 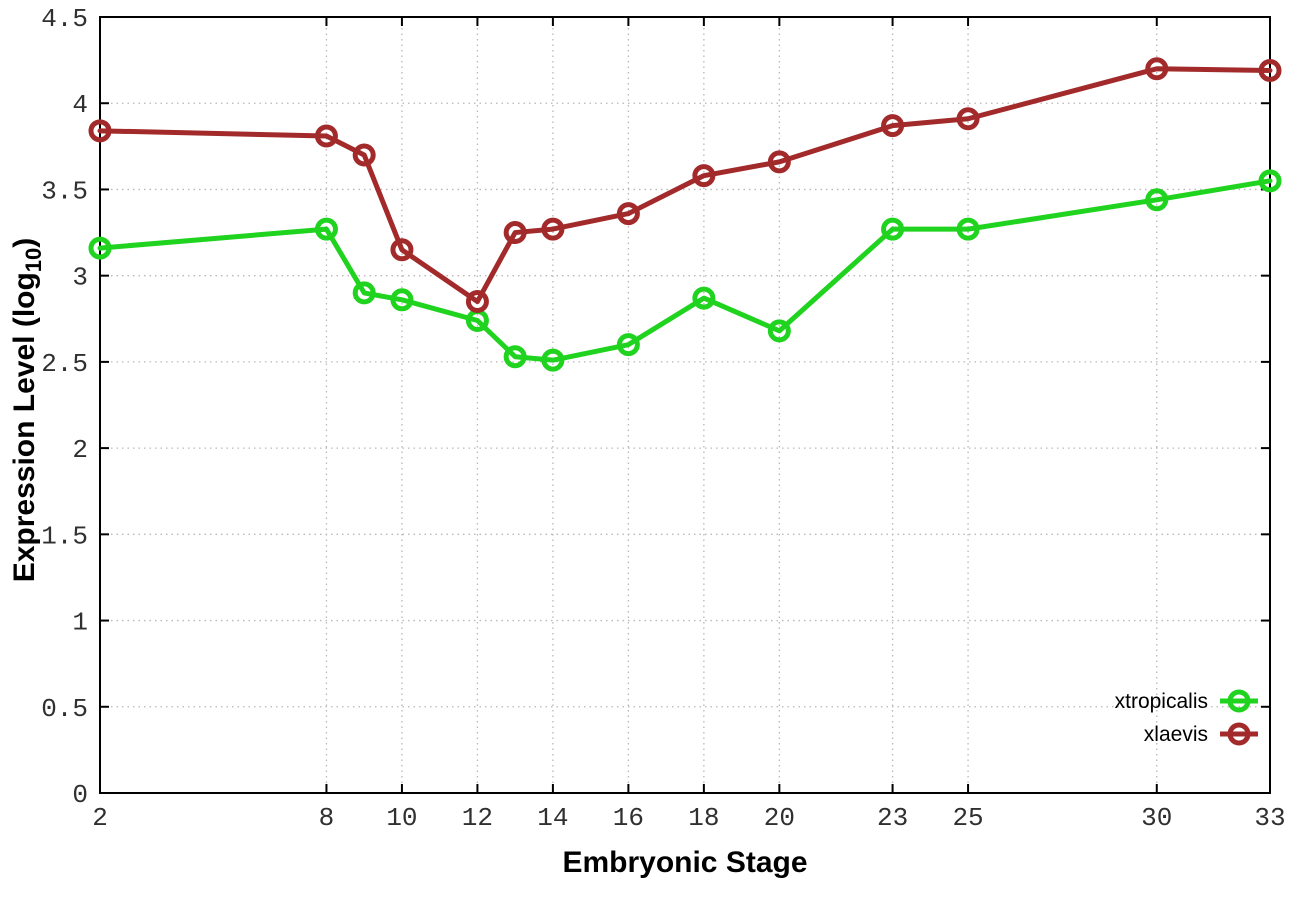 What do you see at coordinates (703, 818) in the screenshot?
I see `x-tick-label: 18` at bounding box center [703, 818].